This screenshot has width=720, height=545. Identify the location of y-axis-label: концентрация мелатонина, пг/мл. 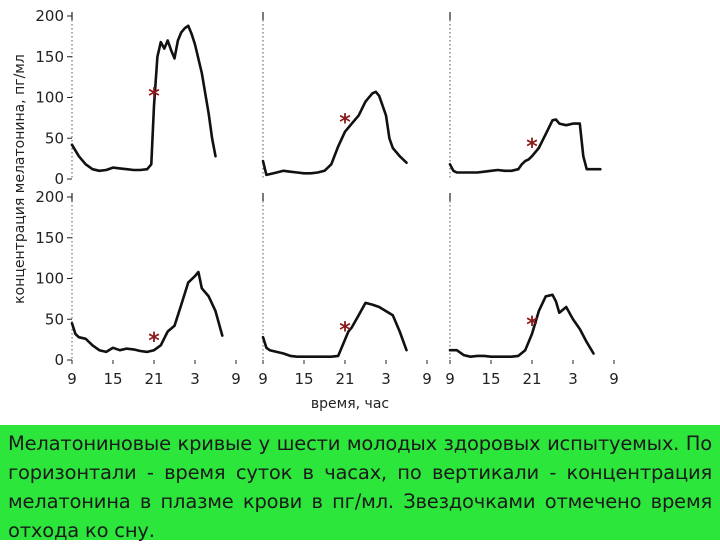
(20, 179).